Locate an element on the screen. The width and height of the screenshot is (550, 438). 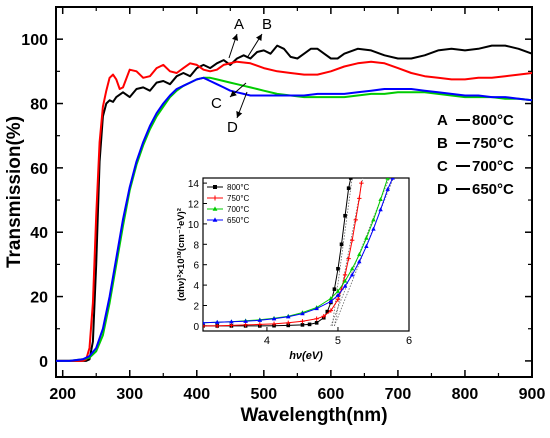
annotation-arrowhead-A is located at coordinates (235, 37).